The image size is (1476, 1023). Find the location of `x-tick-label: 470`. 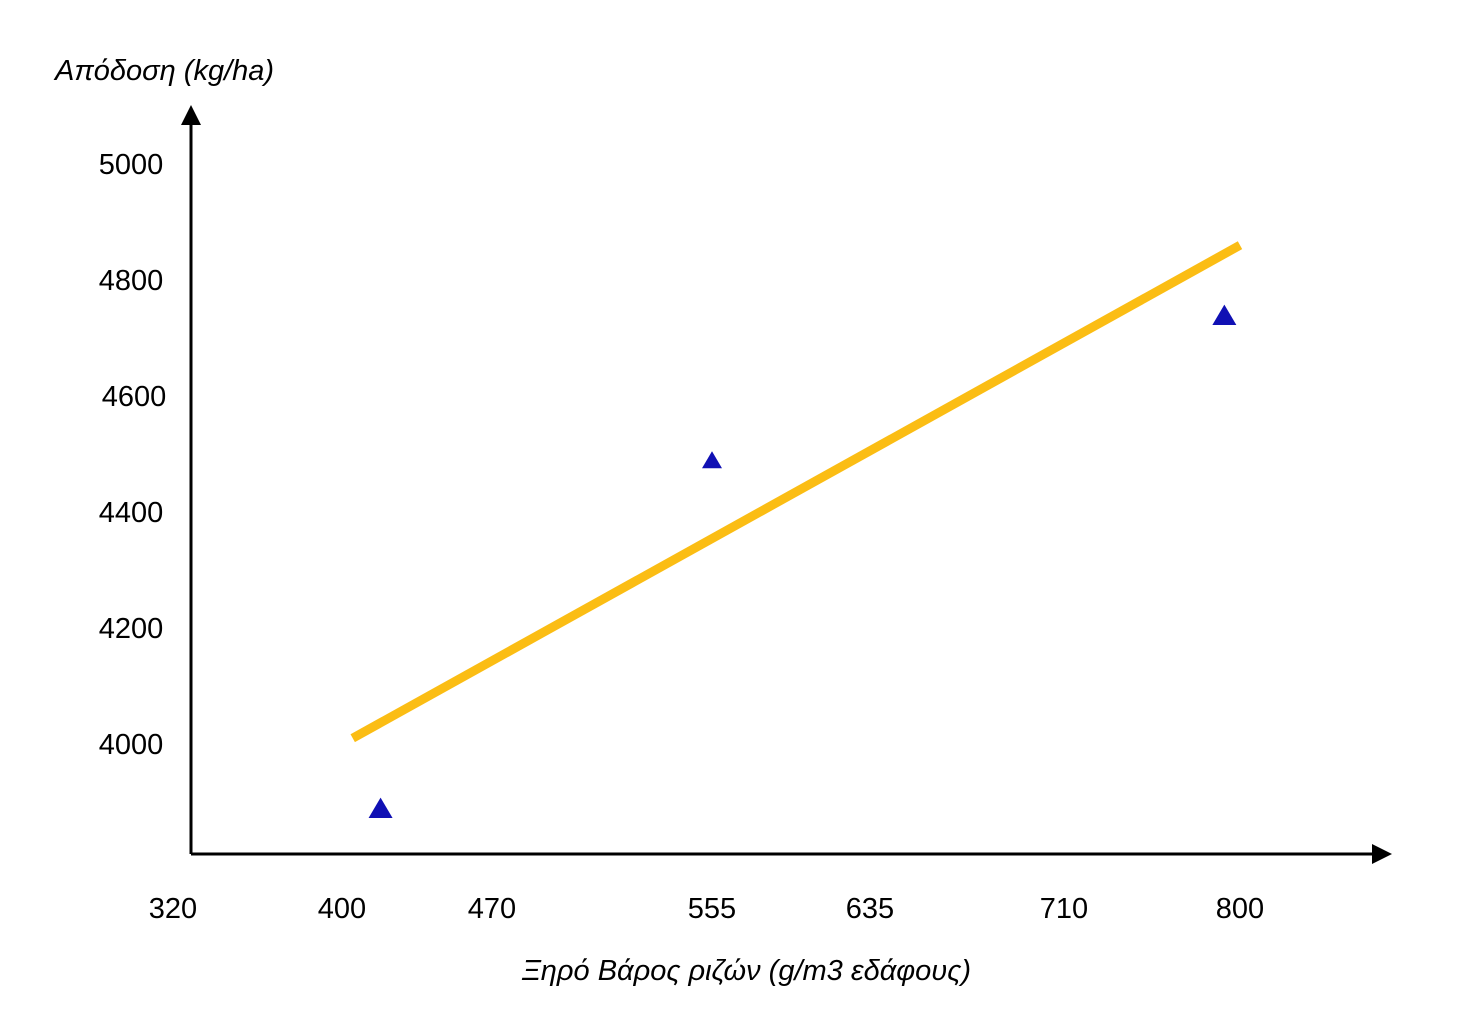

x-tick-label: 470 is located at coordinates (492, 909).